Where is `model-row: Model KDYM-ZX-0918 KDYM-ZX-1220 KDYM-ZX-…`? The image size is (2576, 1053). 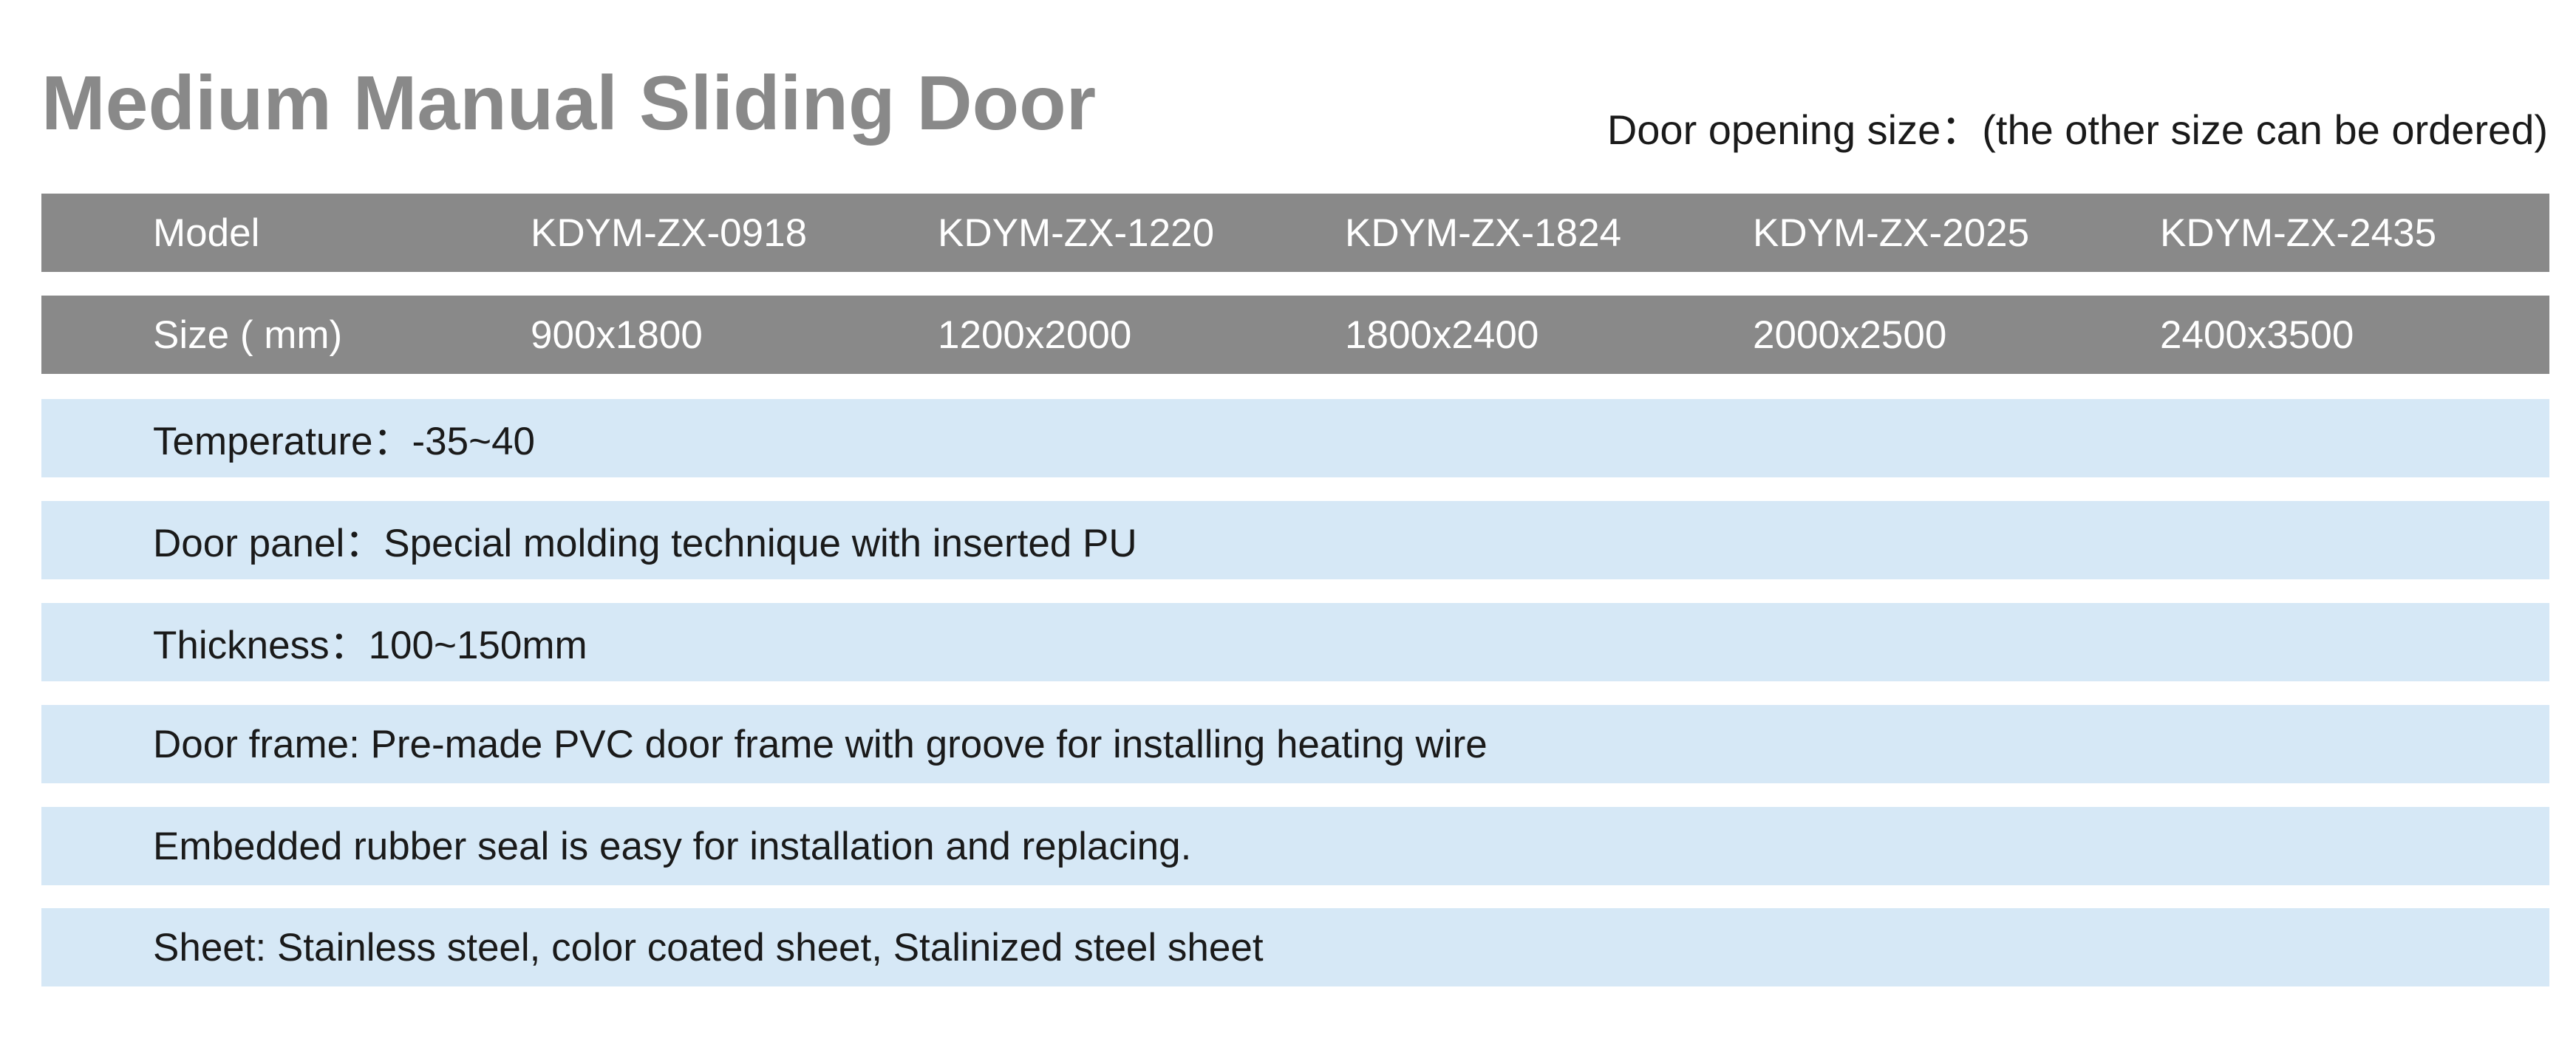
model-row: Model KDYM-ZX-0918 KDYM-ZX-1220 KDYM-ZX-… is located at coordinates (1295, 233).